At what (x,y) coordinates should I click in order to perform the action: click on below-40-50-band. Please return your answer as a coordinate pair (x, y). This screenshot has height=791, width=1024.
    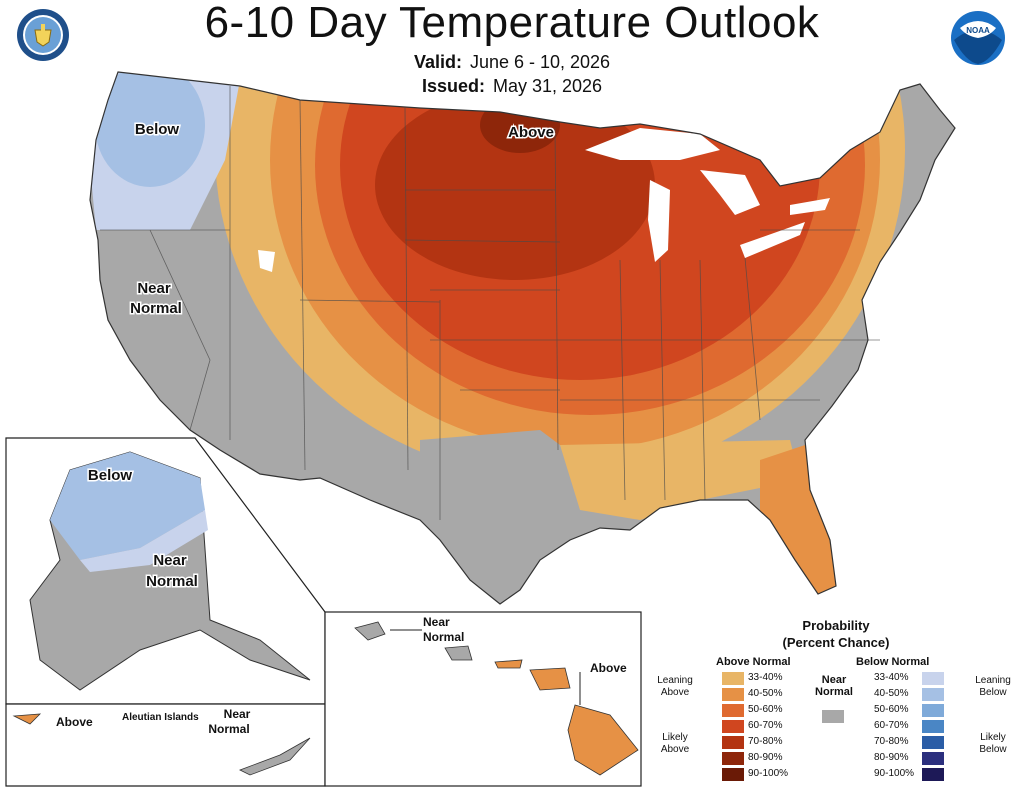
    Looking at the image, I should click on (150, 129).